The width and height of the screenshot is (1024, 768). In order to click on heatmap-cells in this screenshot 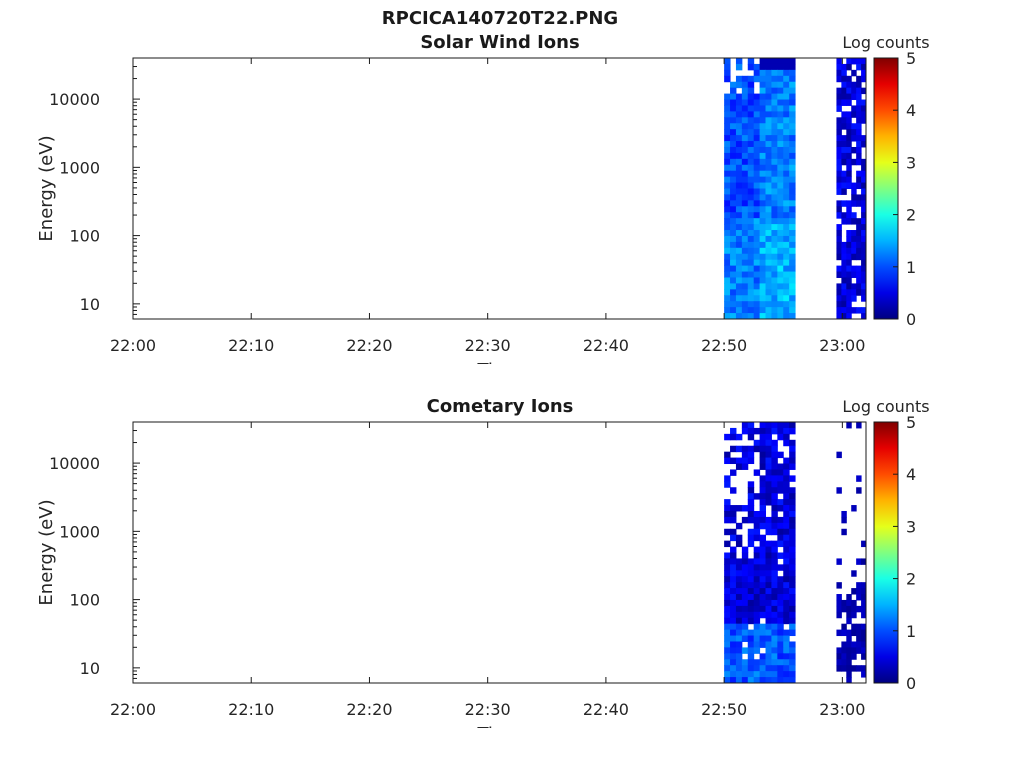, I will do `click(795, 553)`.